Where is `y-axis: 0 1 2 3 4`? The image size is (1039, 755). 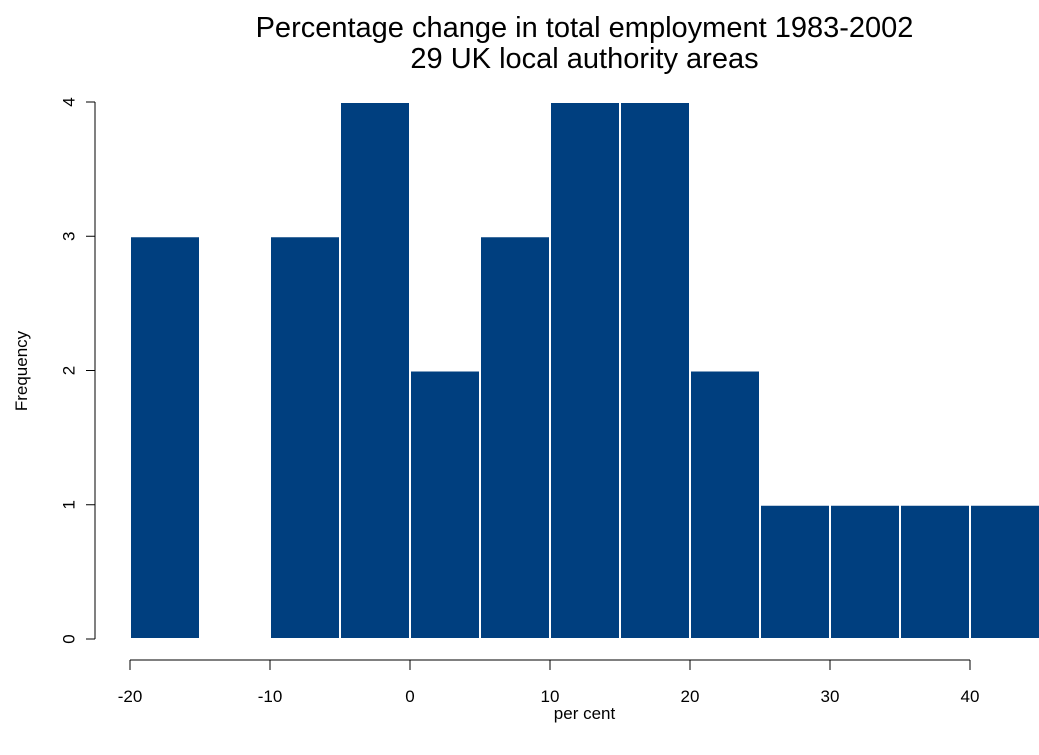
y-axis: 0 1 2 3 4 is located at coordinates (77, 370).